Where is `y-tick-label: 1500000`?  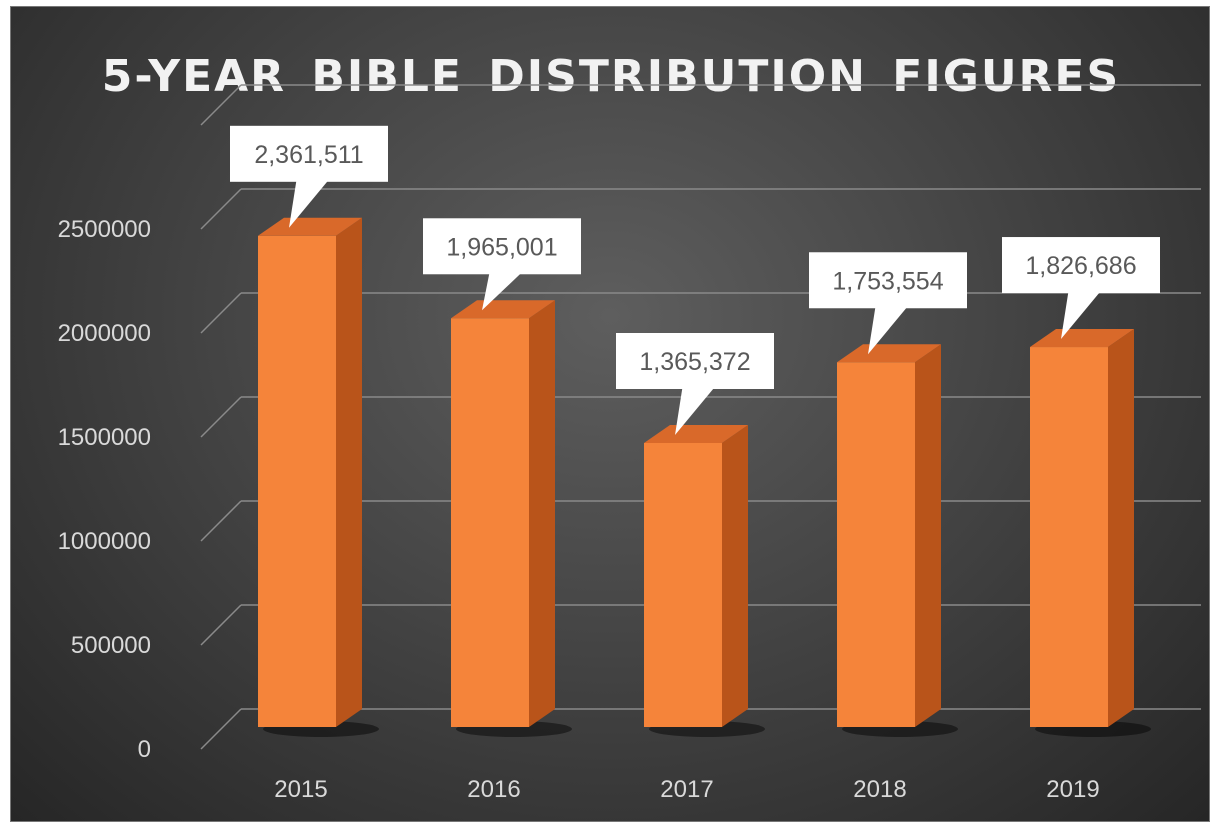 y-tick-label: 1500000 is located at coordinates (104, 437).